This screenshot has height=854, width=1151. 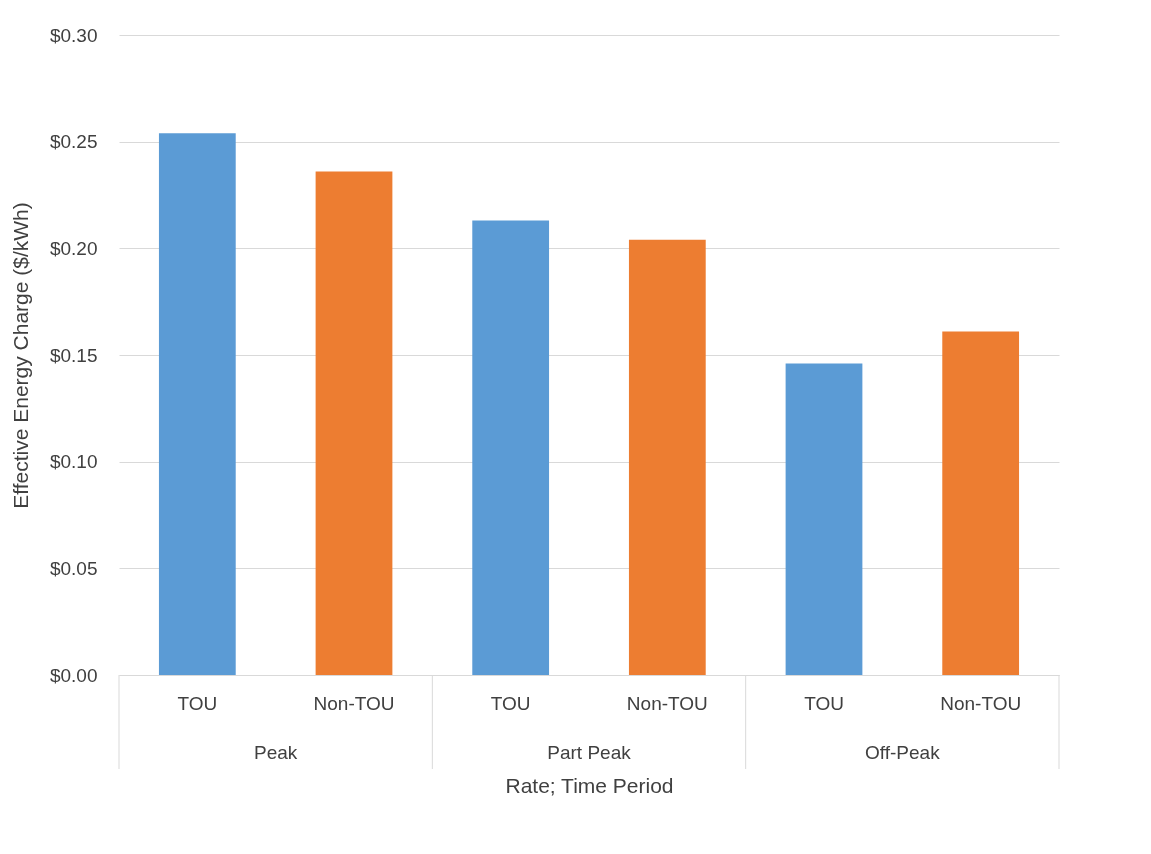 What do you see at coordinates (903, 752) in the screenshot?
I see `text: Off-Peak` at bounding box center [903, 752].